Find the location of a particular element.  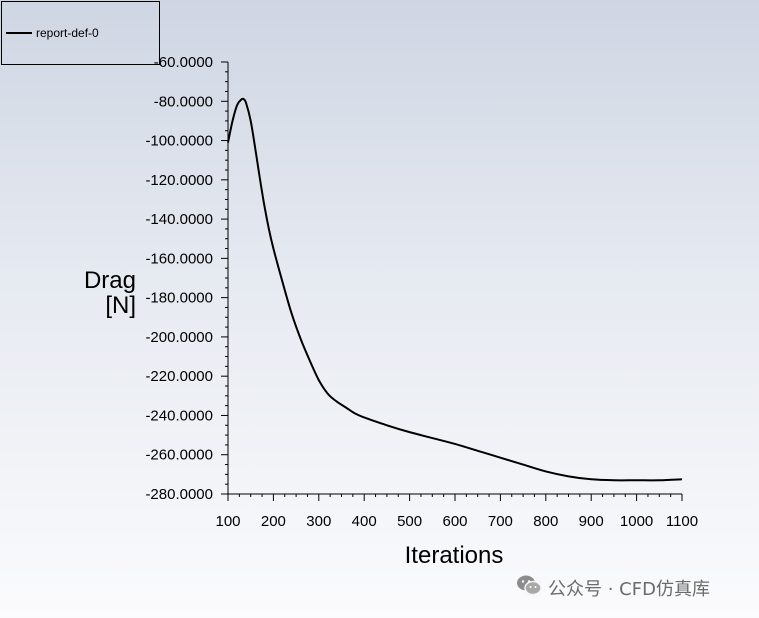

y-tick-label: -60.0000 is located at coordinates (183, 62).